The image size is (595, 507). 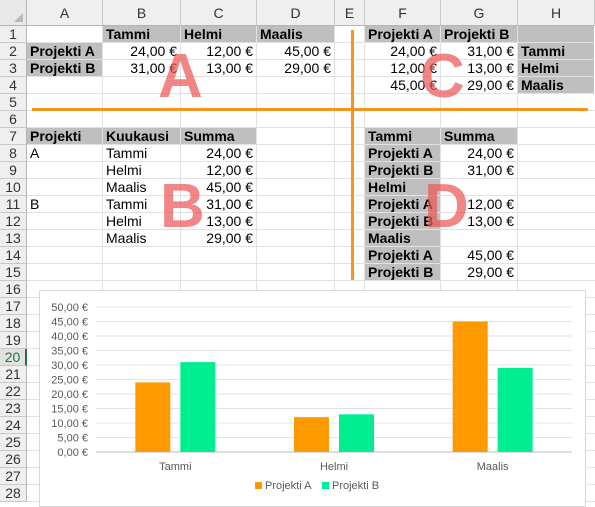 What do you see at coordinates (13, 272) in the screenshot?
I see `row-header-15: 15` at bounding box center [13, 272].